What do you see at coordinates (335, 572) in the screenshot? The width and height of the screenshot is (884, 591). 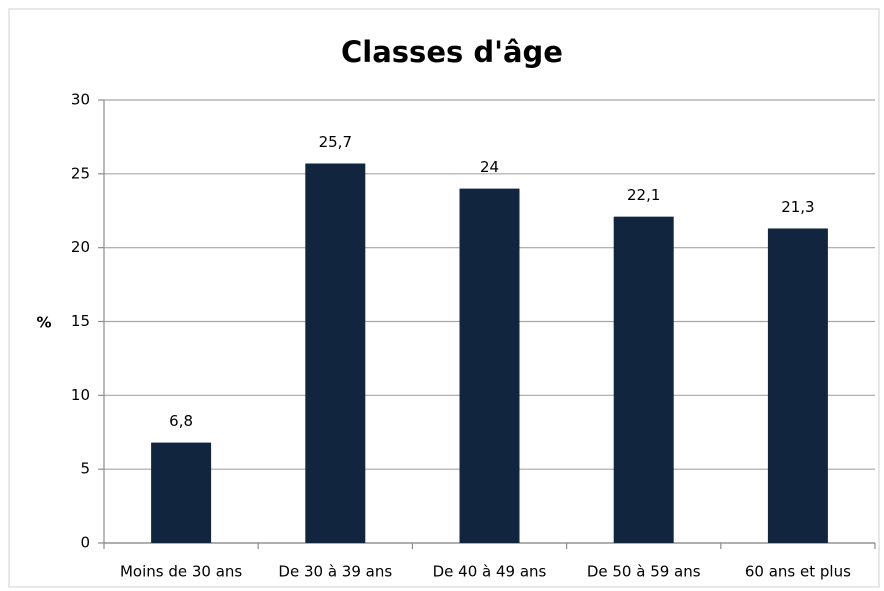 I see `x-tick-label: De 30 à 39 ans` at bounding box center [335, 572].